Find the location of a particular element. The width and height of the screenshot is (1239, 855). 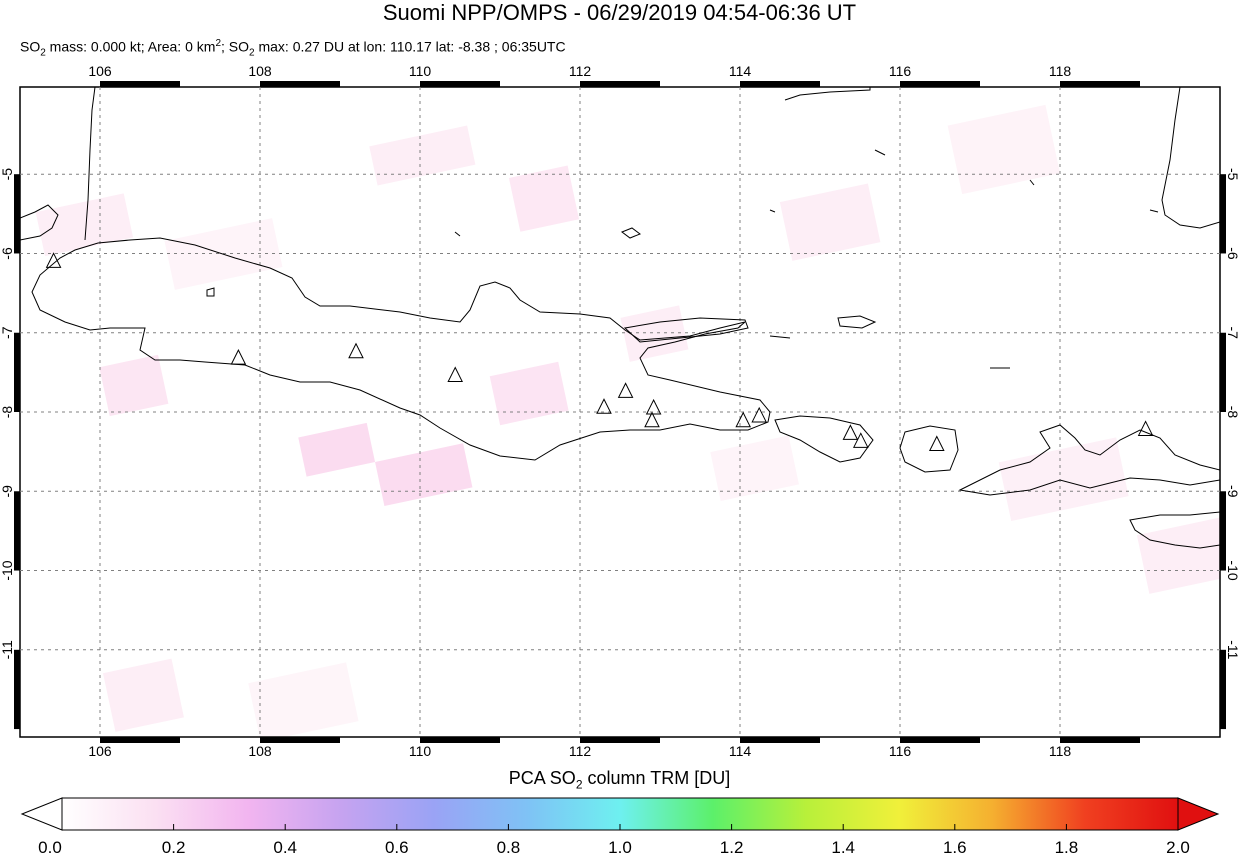

coast-kalimantan is located at coordinates (827, 94).